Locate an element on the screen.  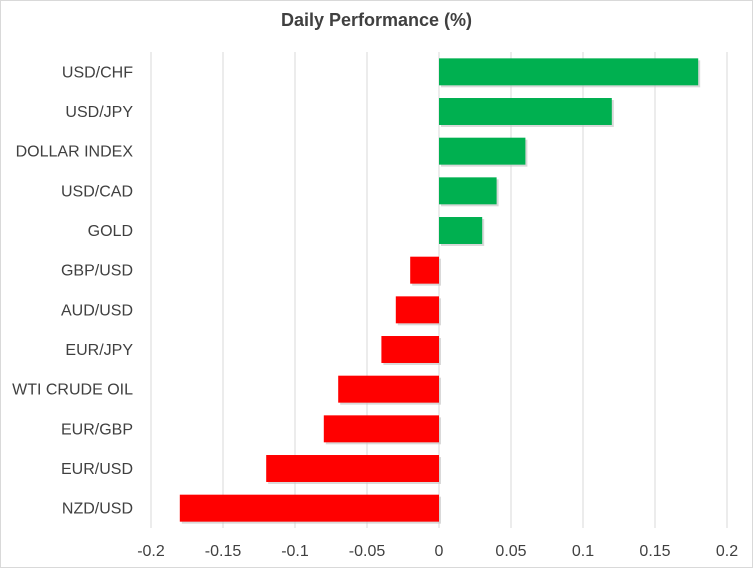
bar-wti-crude-oil is located at coordinates (388, 389).